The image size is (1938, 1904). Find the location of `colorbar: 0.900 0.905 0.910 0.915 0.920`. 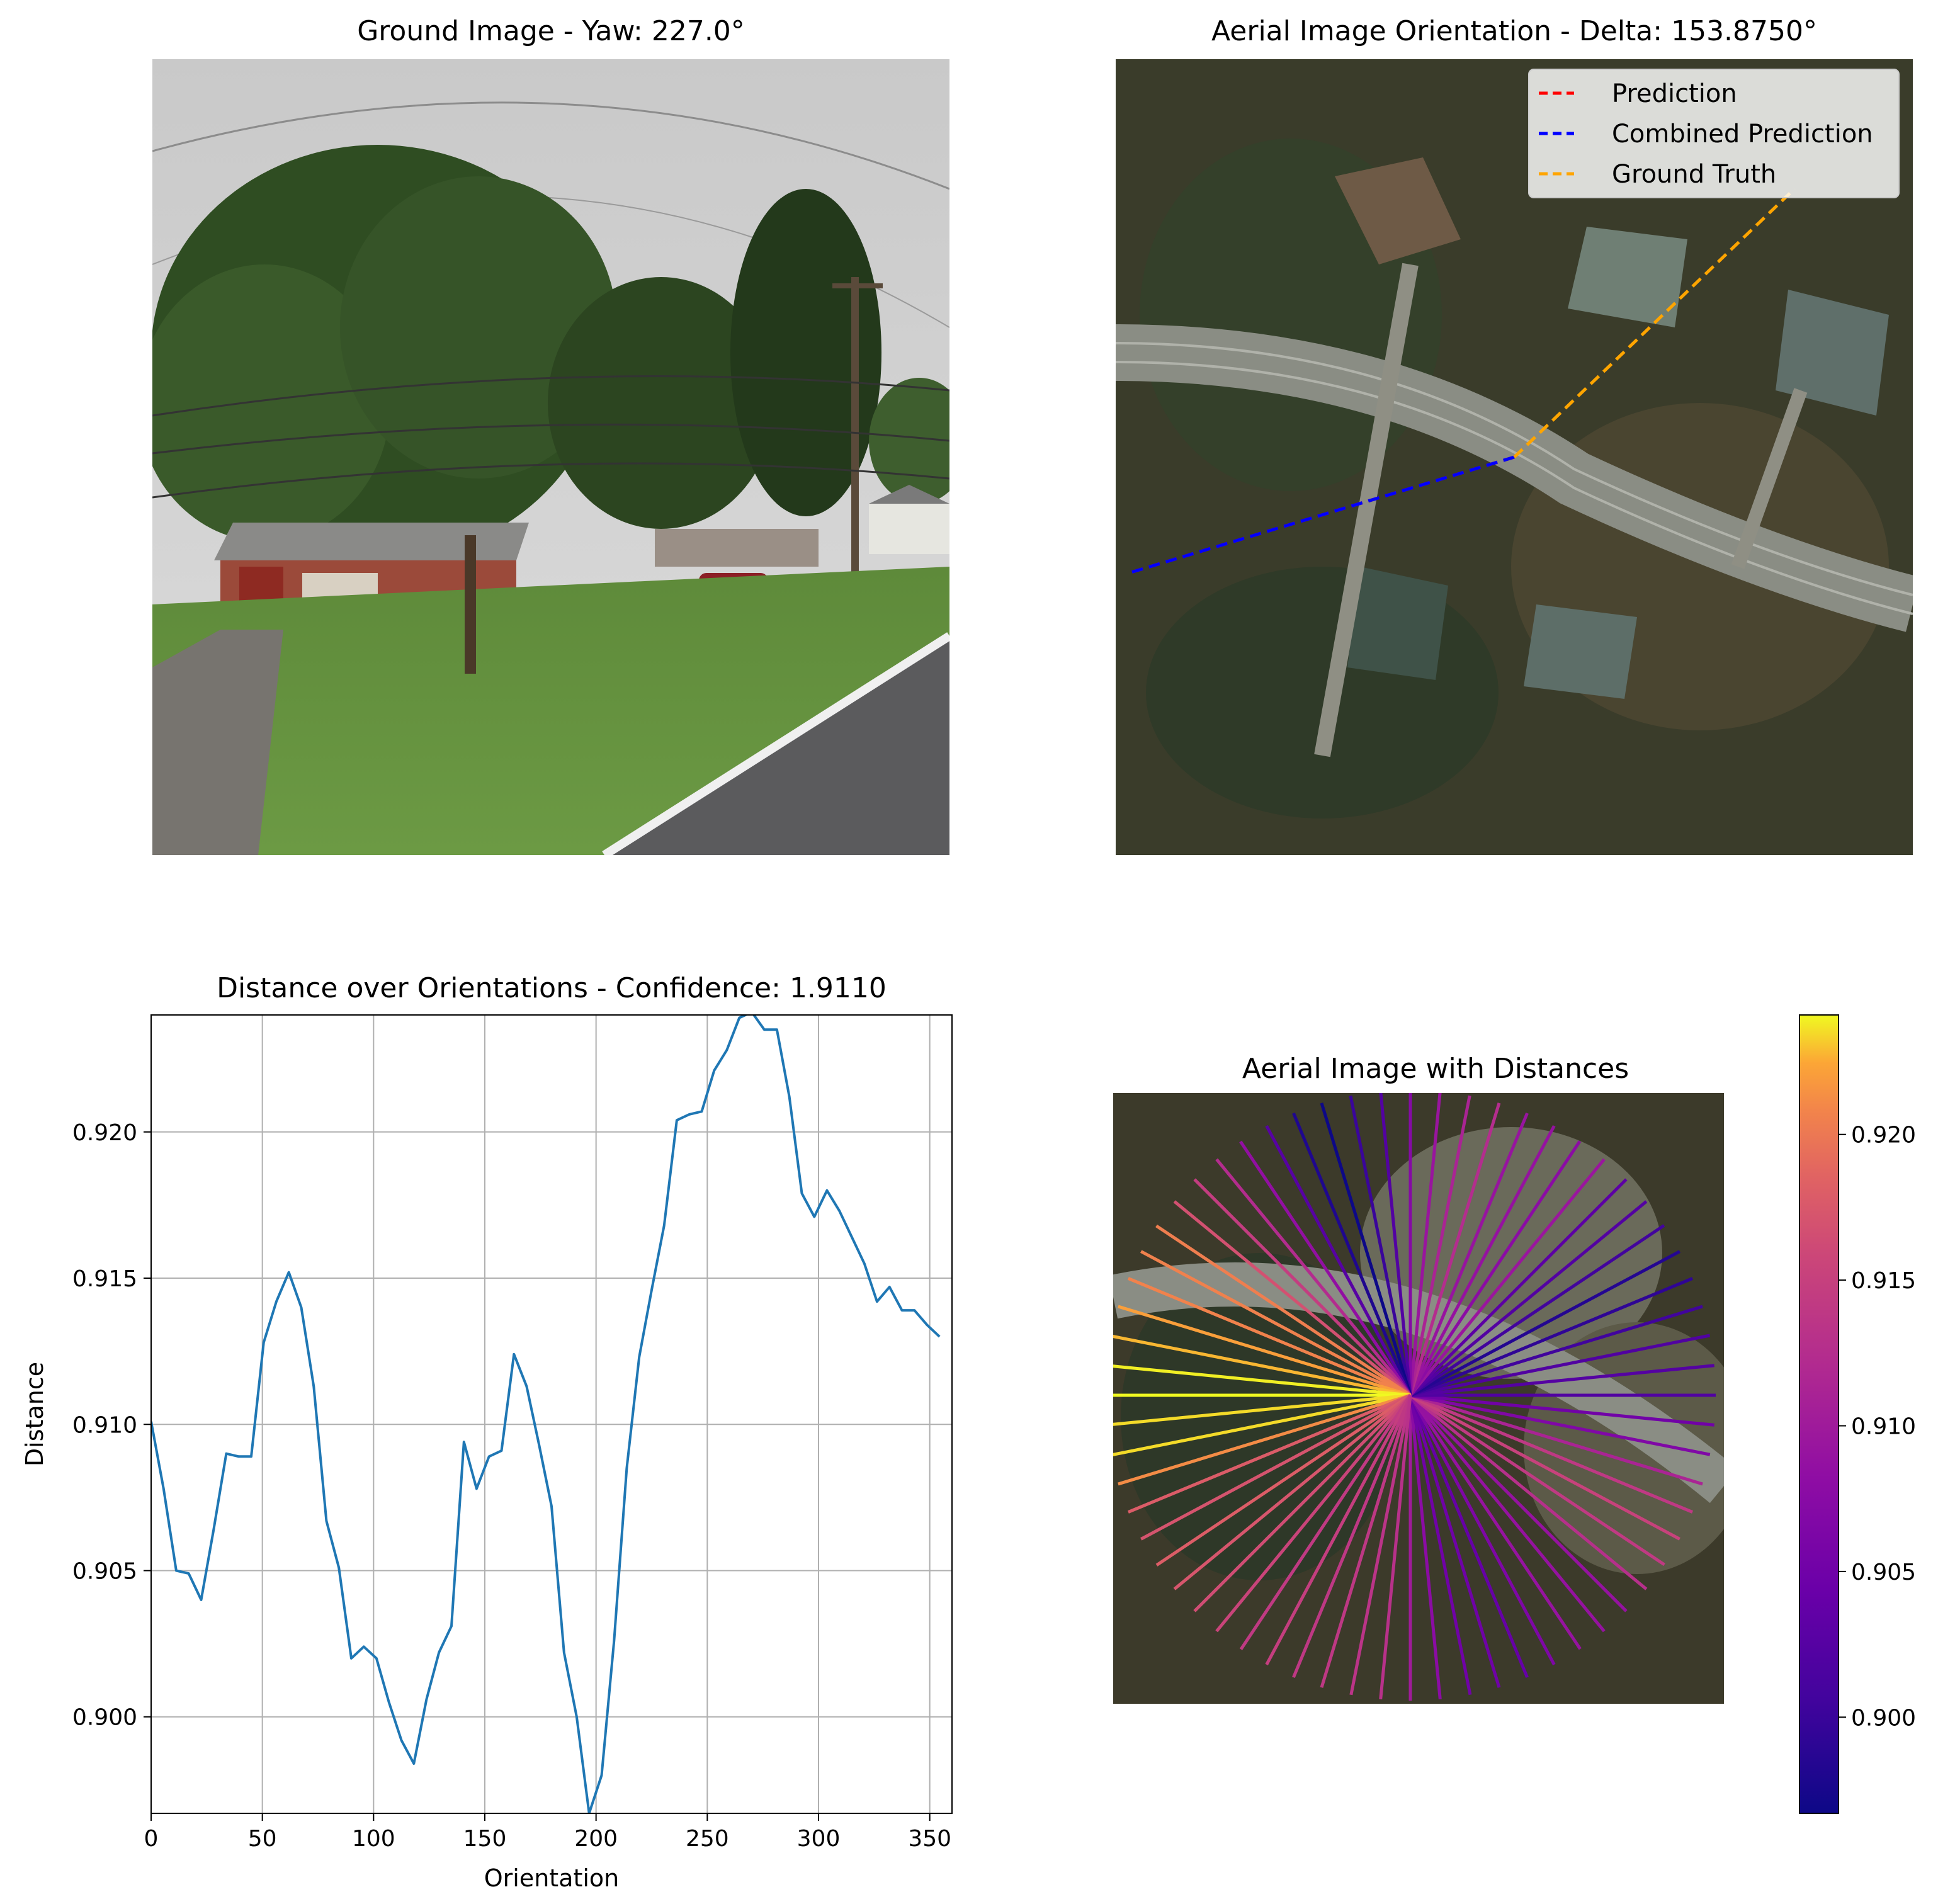

colorbar: 0.900 0.905 0.910 0.915 0.920 is located at coordinates (1857, 1414).